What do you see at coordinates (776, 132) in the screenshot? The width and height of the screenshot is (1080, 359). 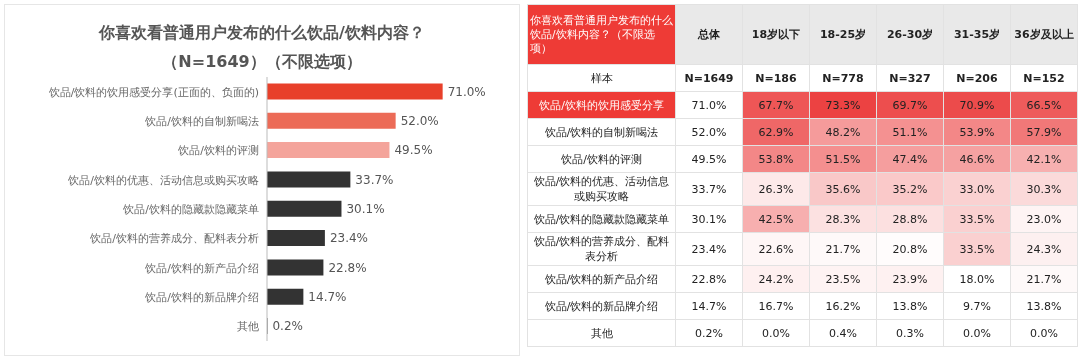 I see `data-label: 62.9%` at bounding box center [776, 132].